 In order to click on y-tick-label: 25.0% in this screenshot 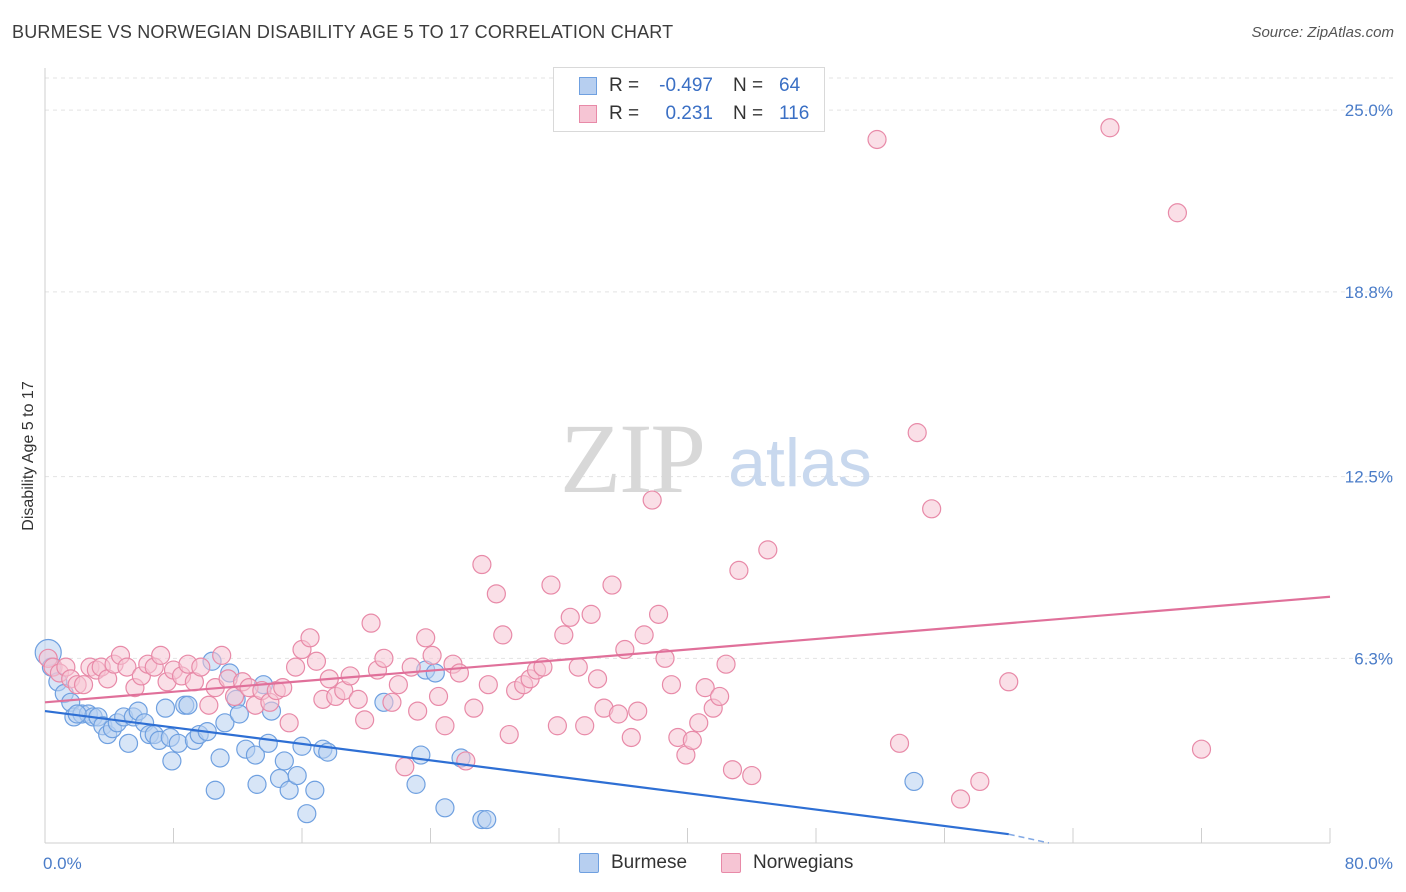, I will do `click(1369, 110)`.